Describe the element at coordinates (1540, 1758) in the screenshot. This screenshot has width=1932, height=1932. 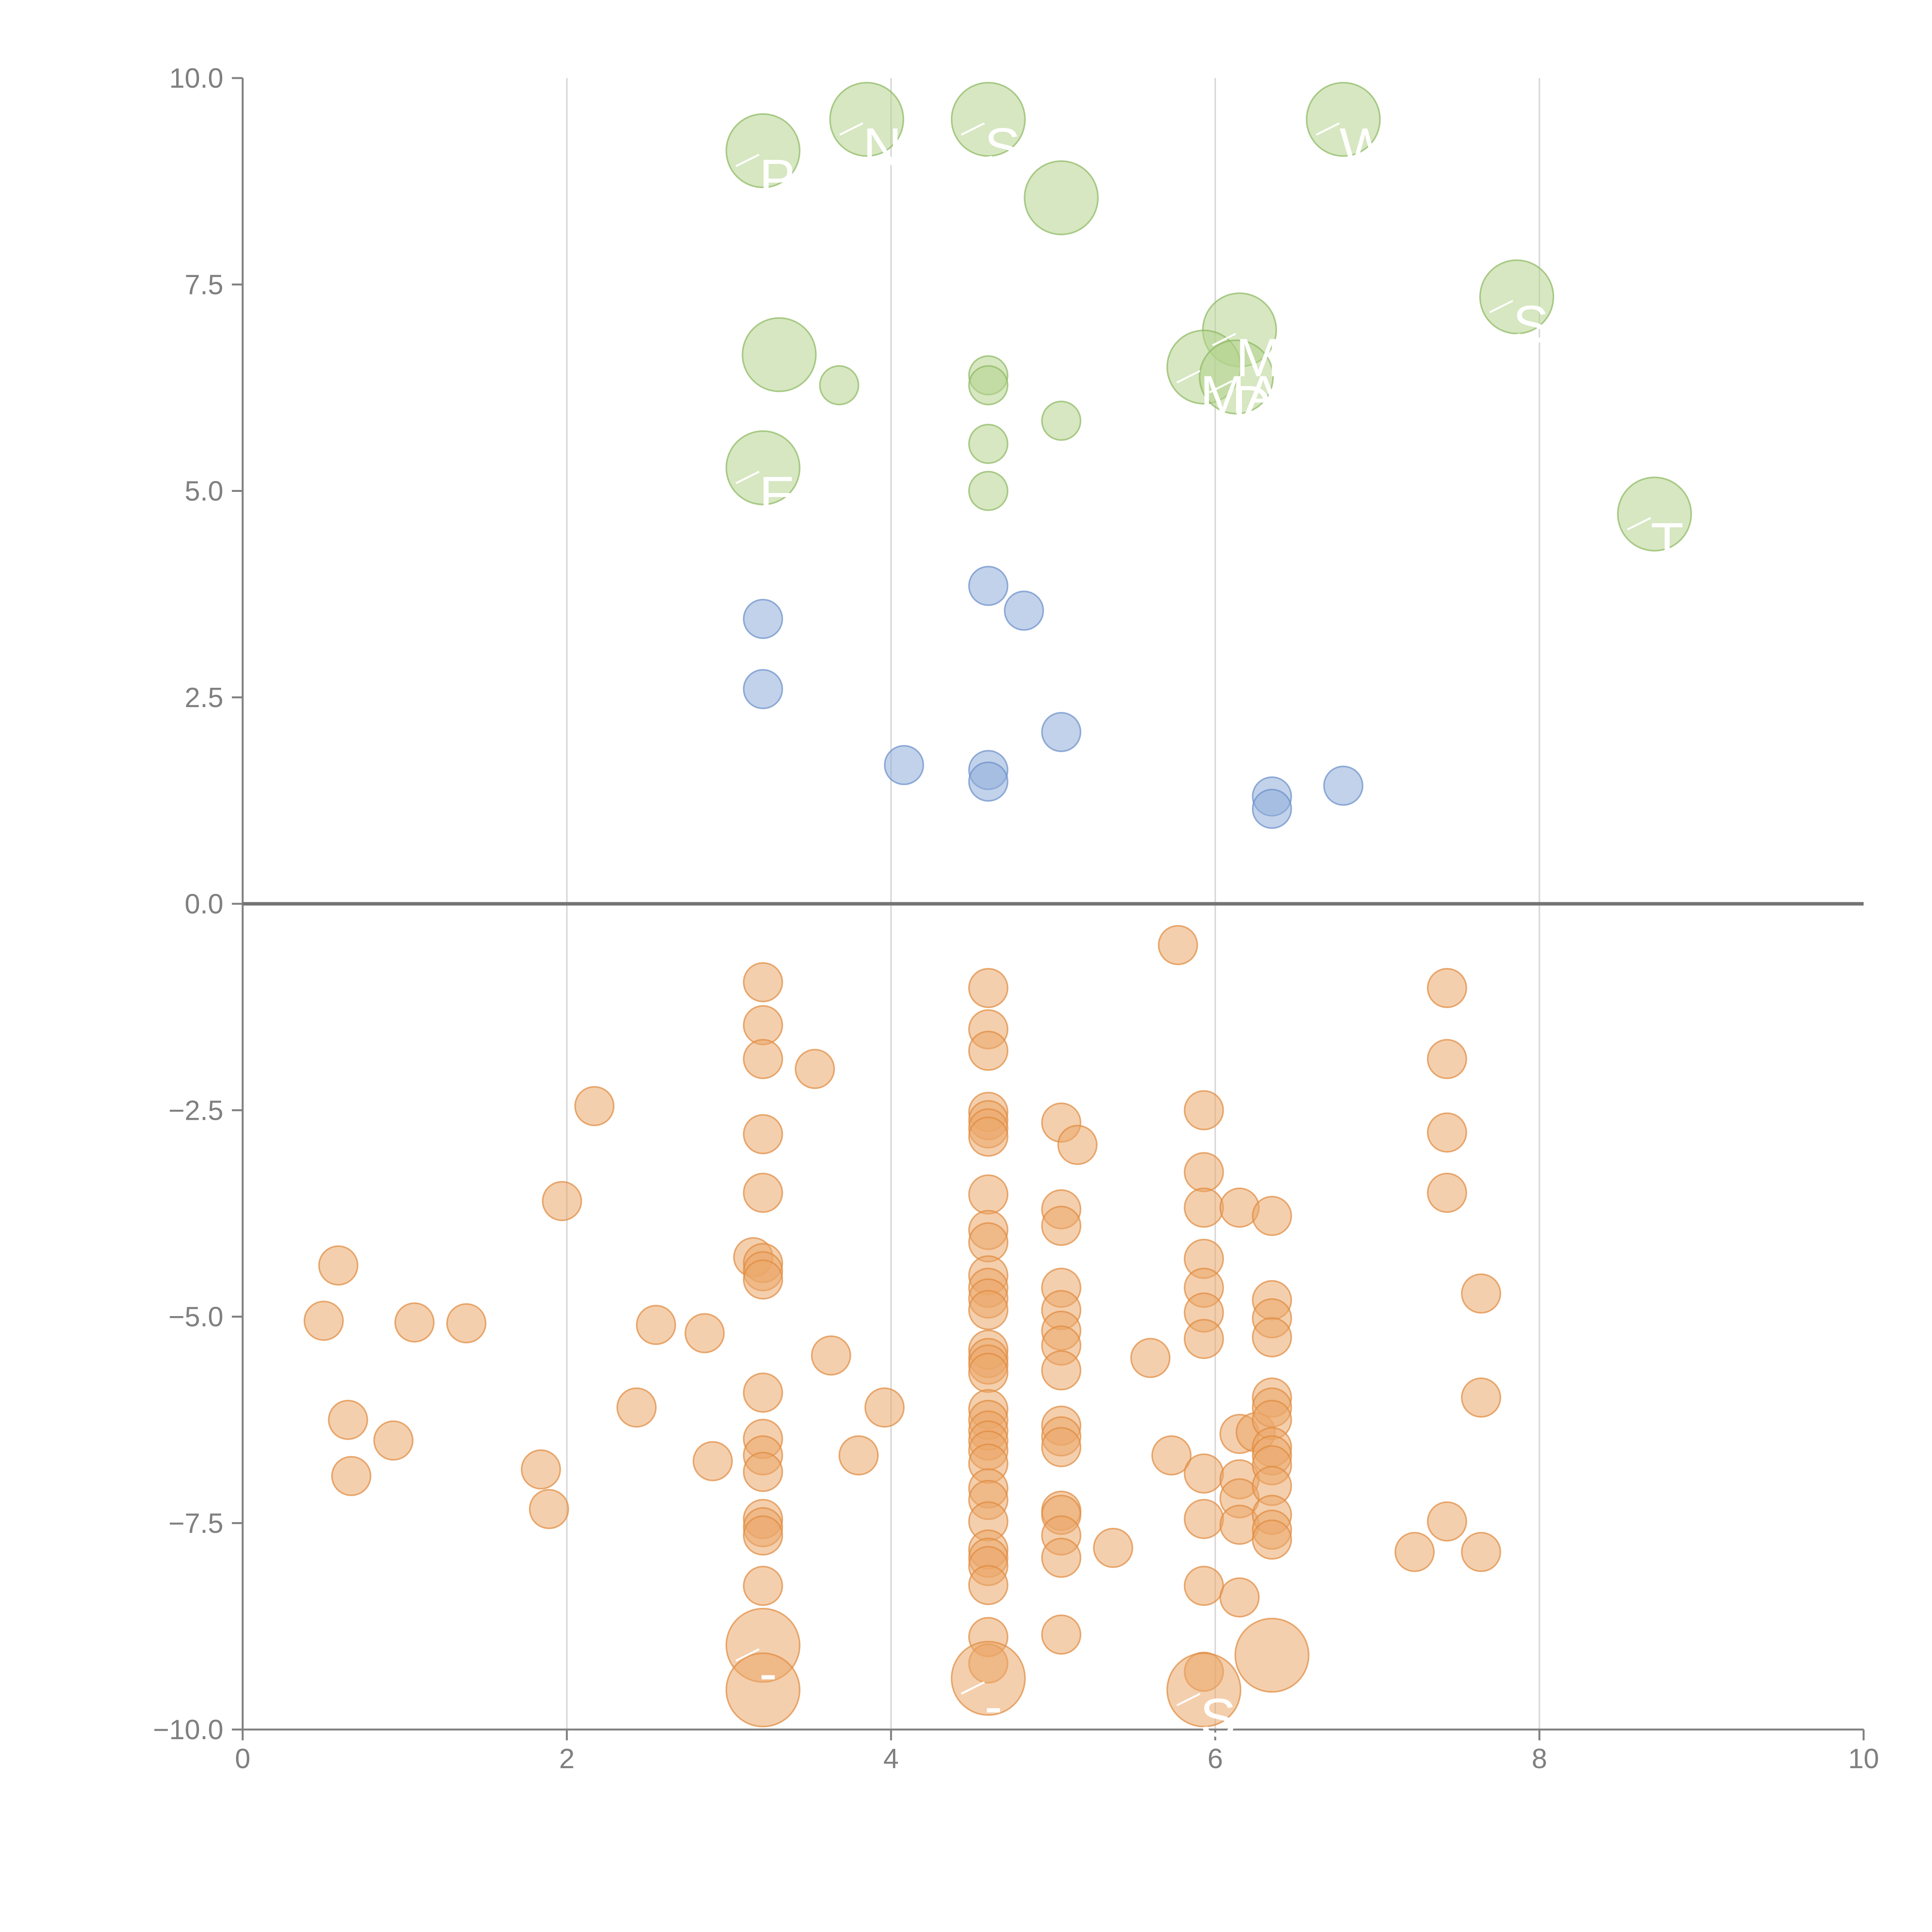
I see `x-tick-label: 8` at that location.